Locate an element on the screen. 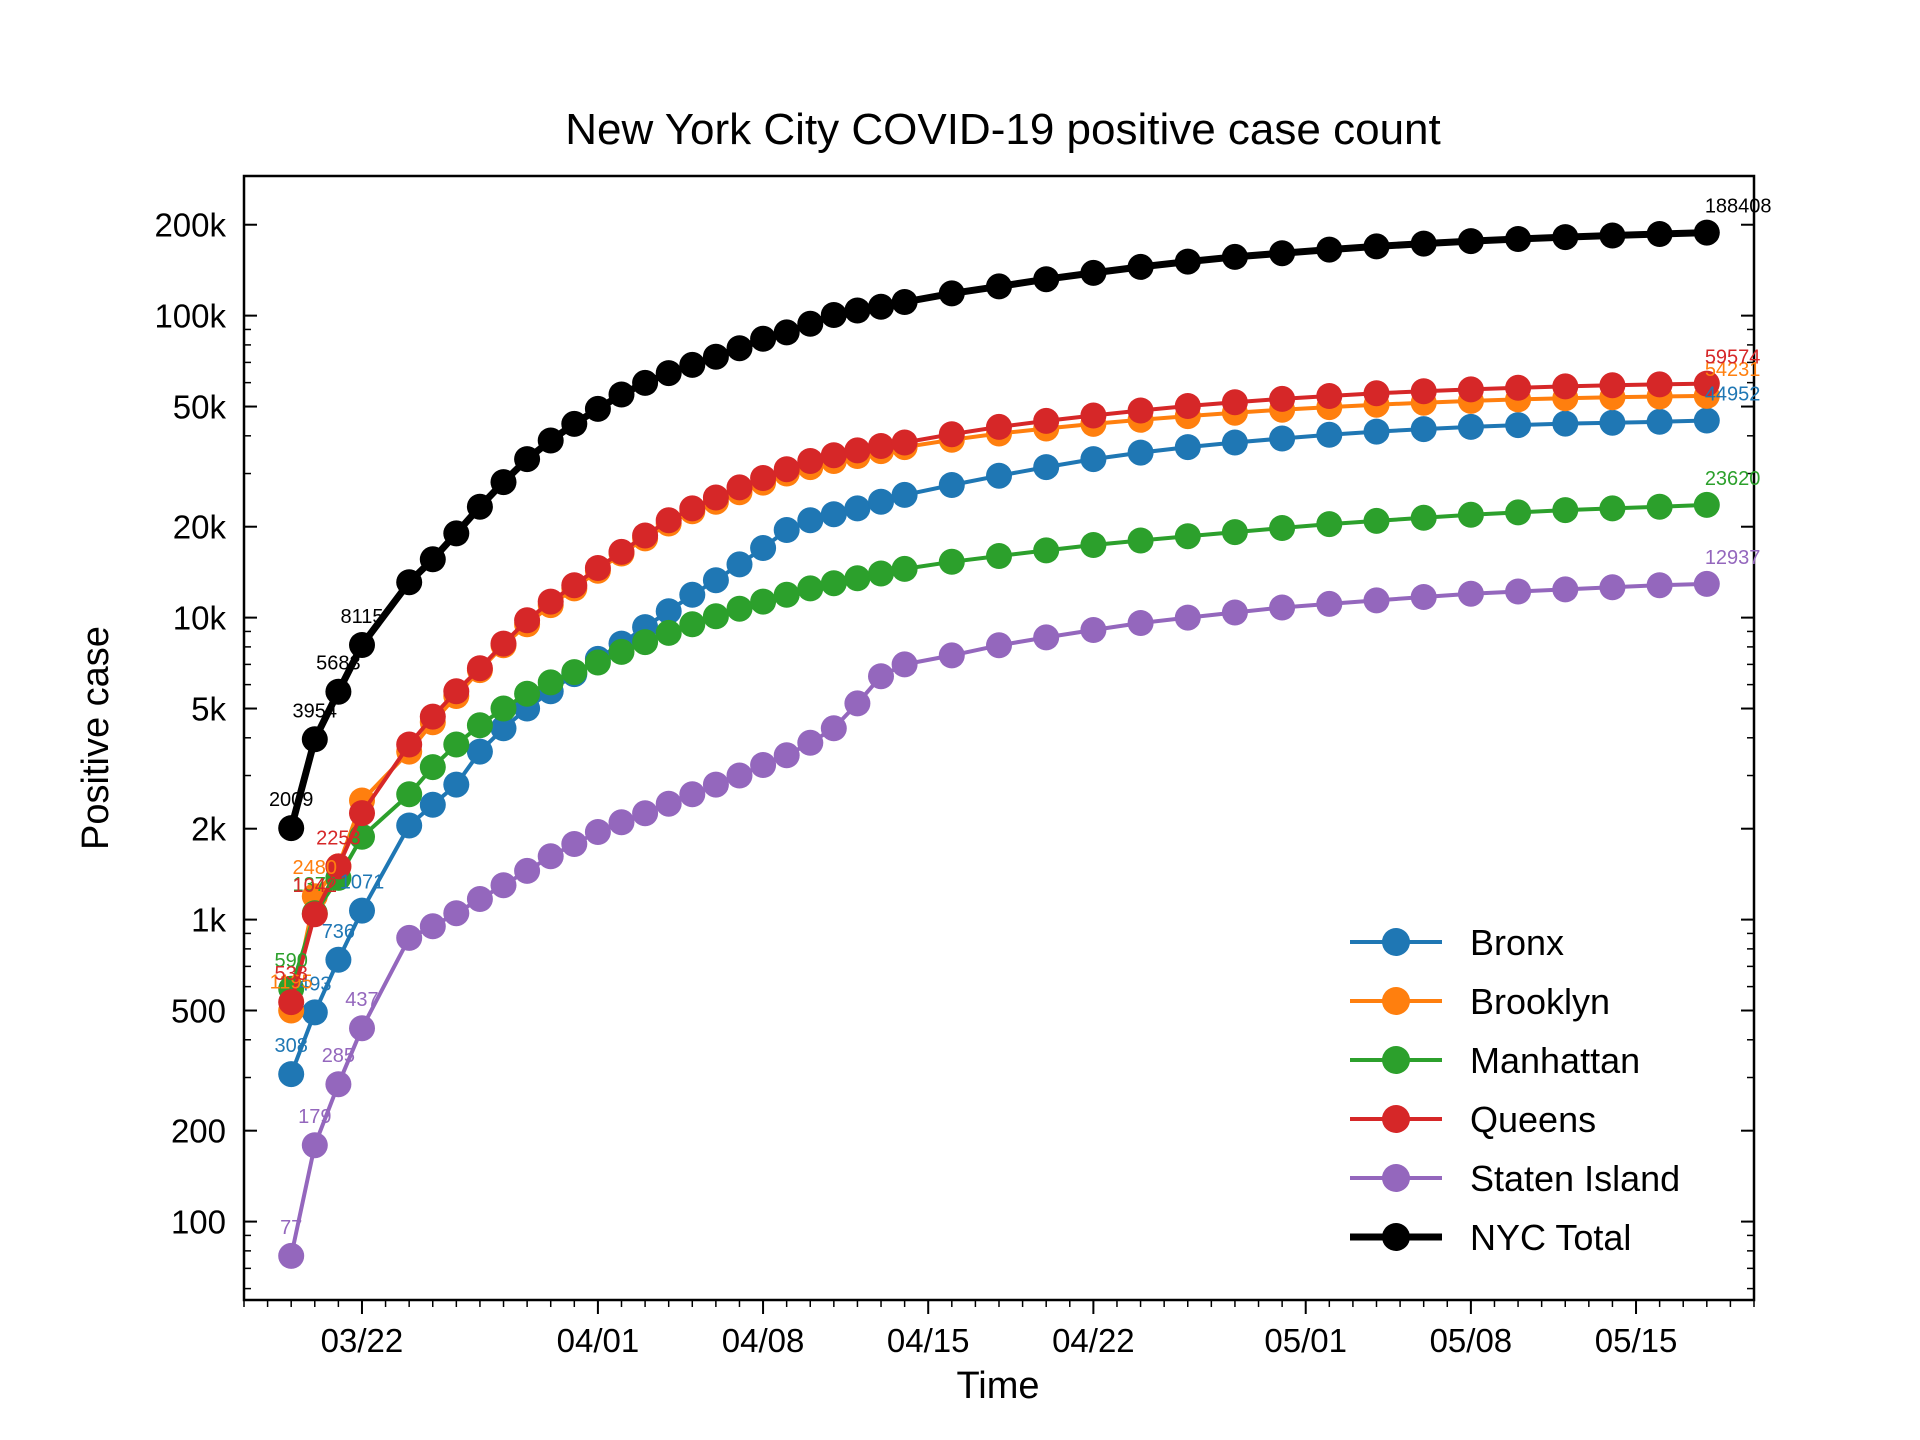 The image size is (1920, 1440). x-tick-label: 04/08 is located at coordinates (763, 1340).